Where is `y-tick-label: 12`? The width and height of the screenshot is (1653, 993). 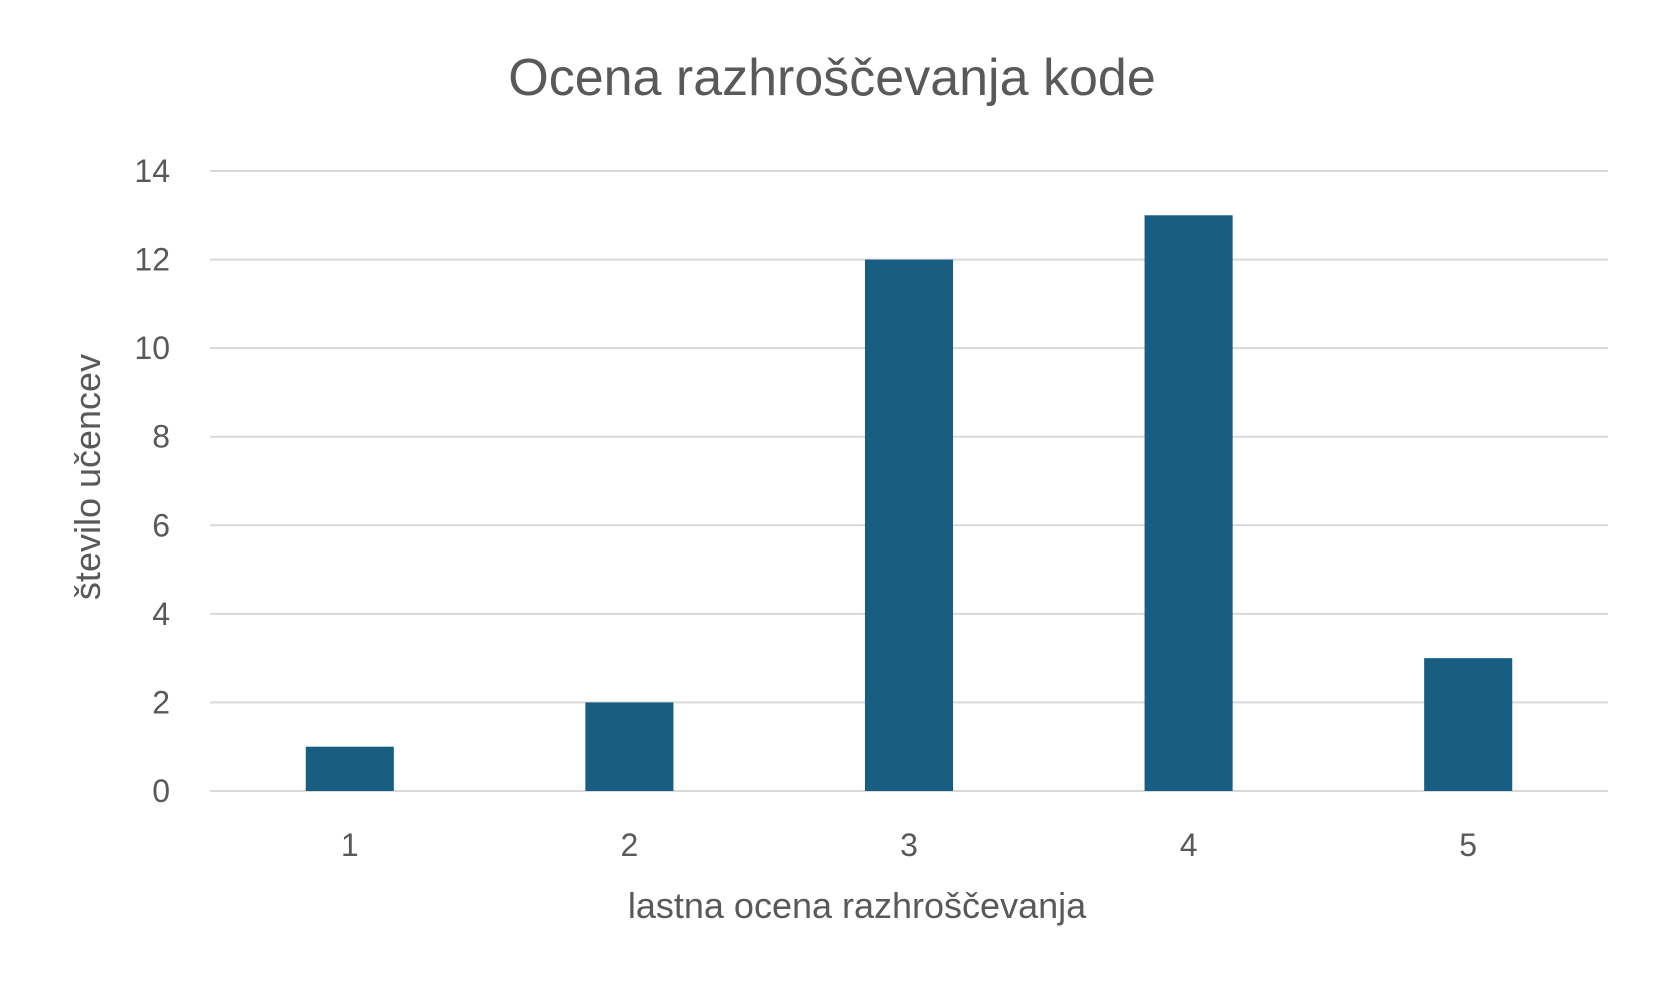
y-tick-label: 12 is located at coordinates (152, 260).